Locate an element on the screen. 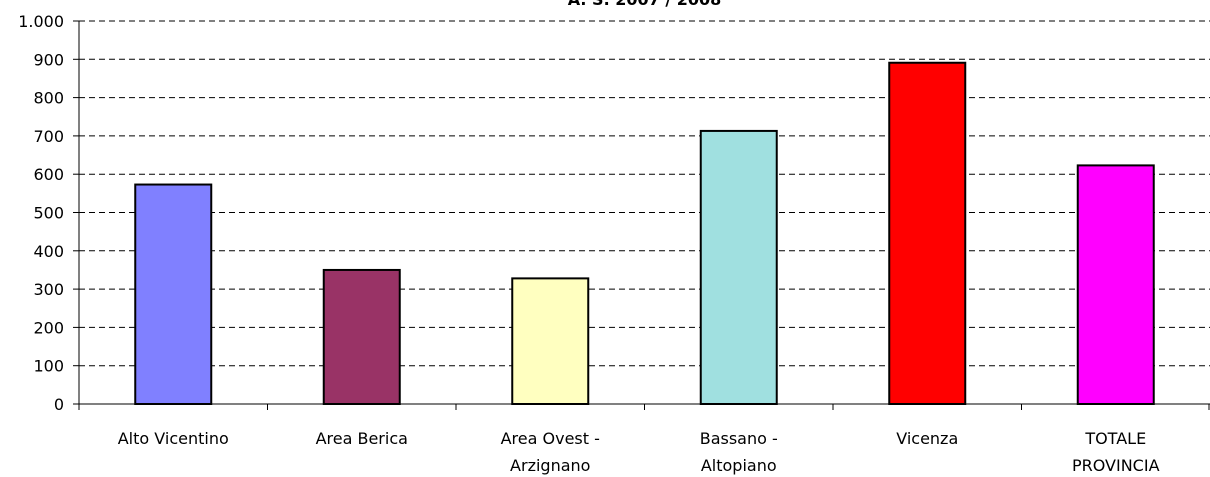  x-category-label: Arzignano is located at coordinates (550, 465).